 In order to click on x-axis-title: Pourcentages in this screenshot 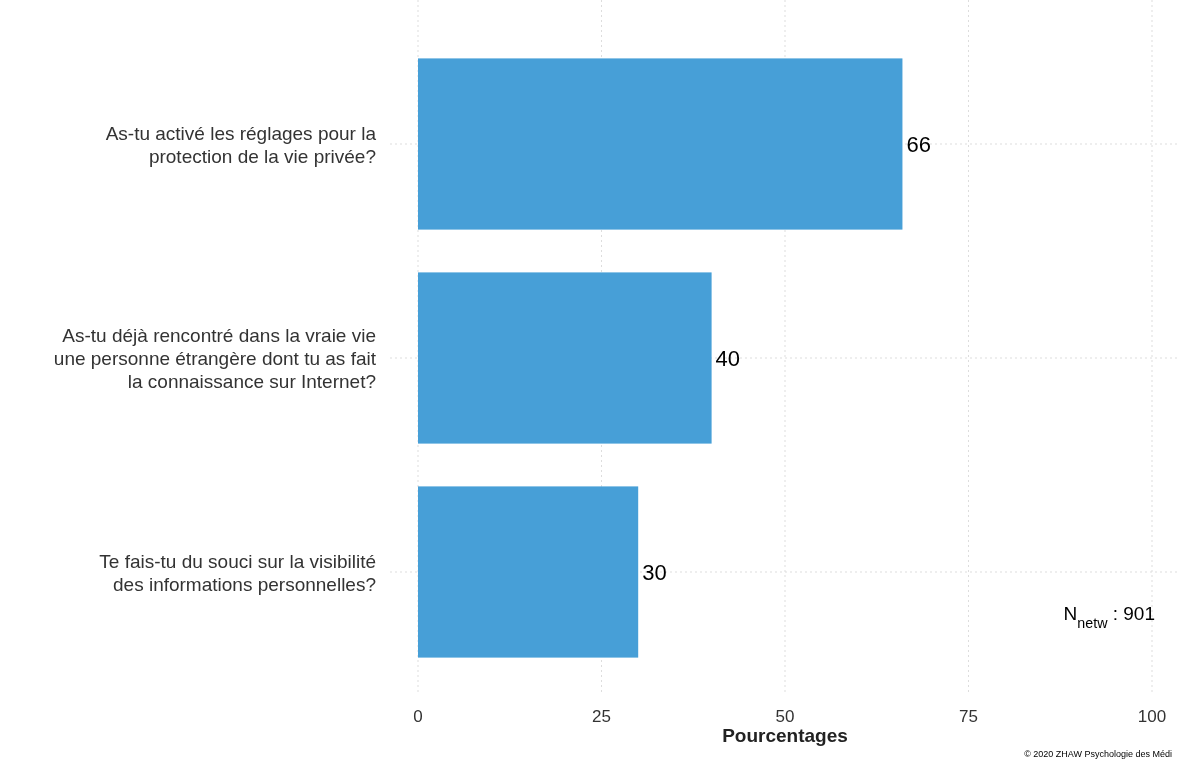, I will do `click(785, 735)`.